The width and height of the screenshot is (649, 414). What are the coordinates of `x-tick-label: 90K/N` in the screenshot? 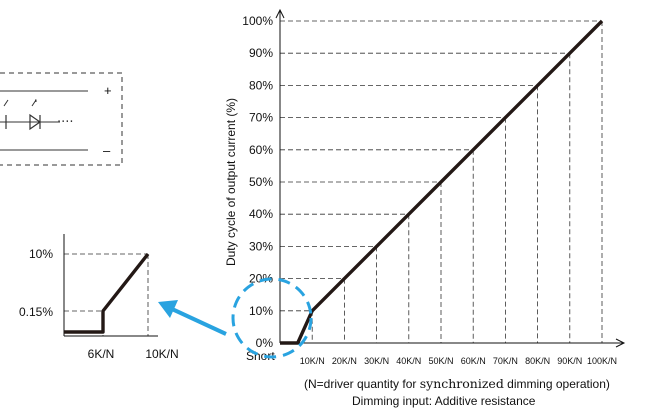 It's located at (569, 361).